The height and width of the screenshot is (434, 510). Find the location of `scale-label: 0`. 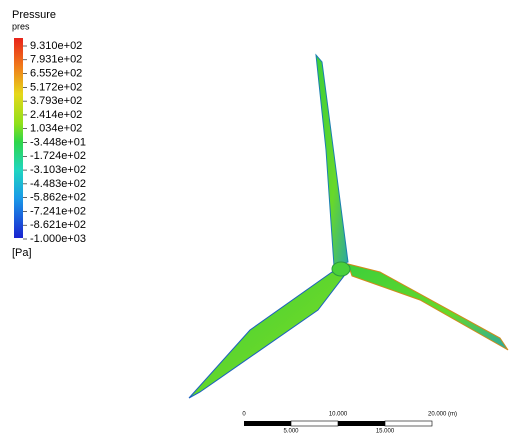

scale-label: 0 is located at coordinates (244, 415).